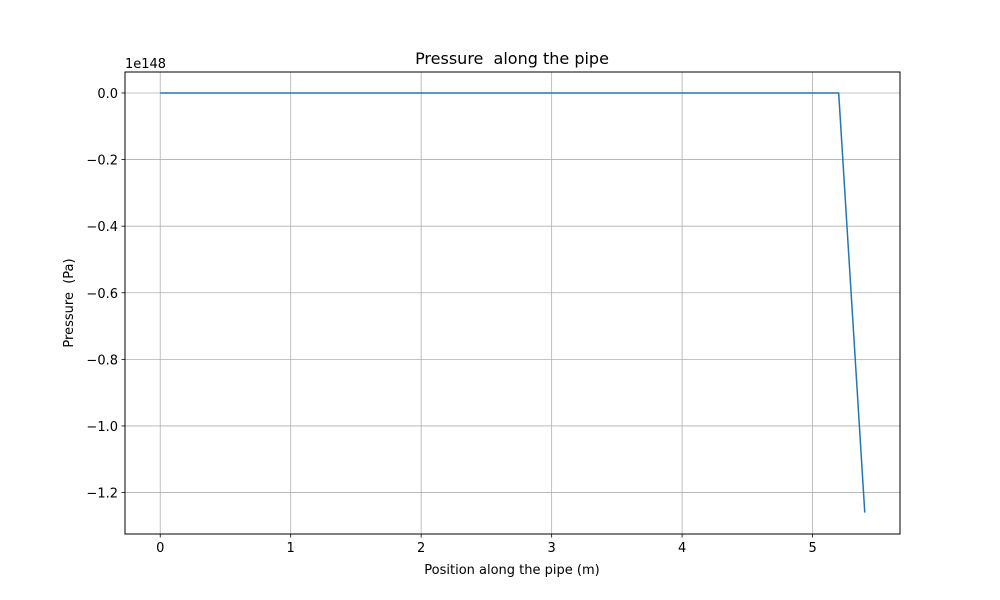 Image resolution: width=1000 pixels, height=600 pixels. What do you see at coordinates (145, 64) in the screenshot?
I see `y-axis-offset-text: 1e148` at bounding box center [145, 64].